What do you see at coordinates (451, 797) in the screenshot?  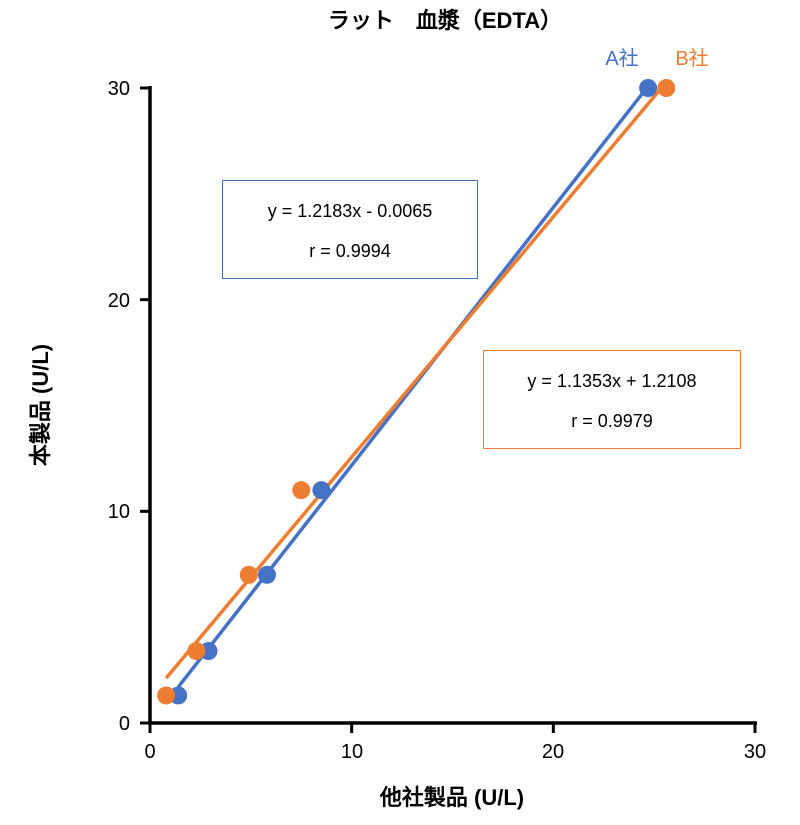 I see `x-axis-label: 他社製品 (U/L)` at bounding box center [451, 797].